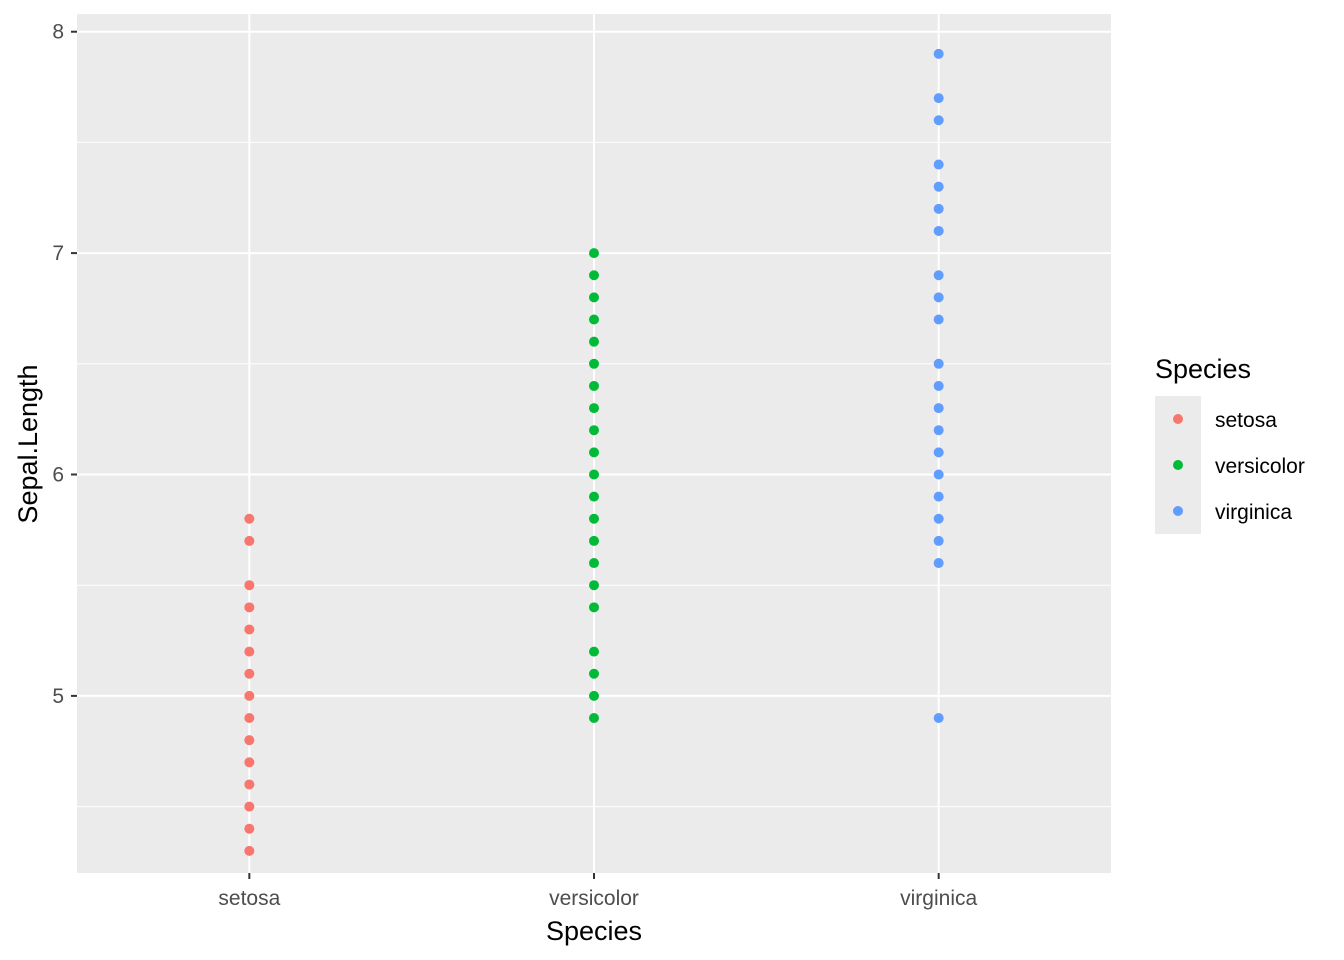 The height and width of the screenshot is (960, 1344). I want to click on legend-key-virginica, so click(1178, 511).